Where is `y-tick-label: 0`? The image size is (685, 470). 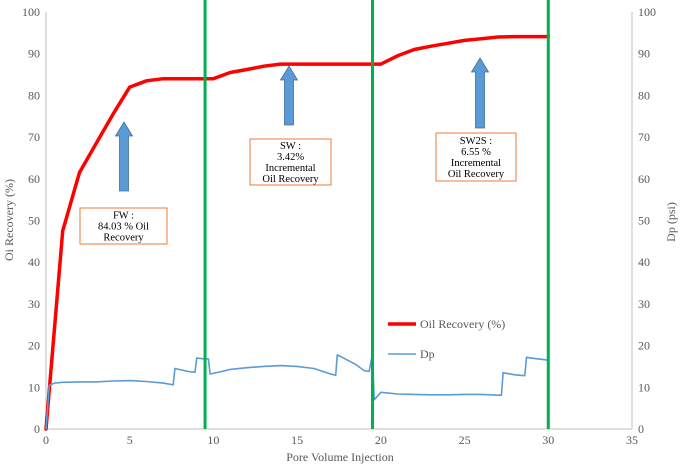 y-tick-label: 0 is located at coordinates (37, 429).